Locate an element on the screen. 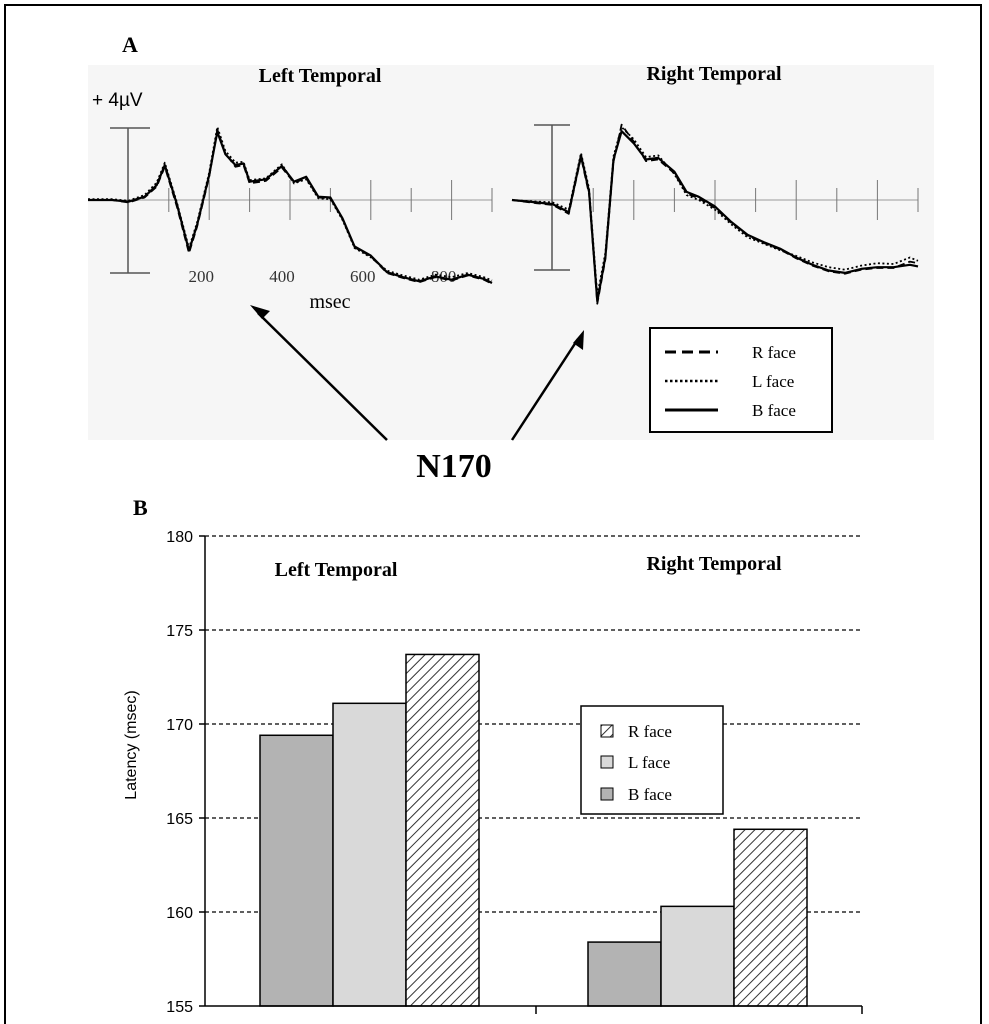 The image size is (989, 1024). erp-right-title: Right Temporal is located at coordinates (713, 74).